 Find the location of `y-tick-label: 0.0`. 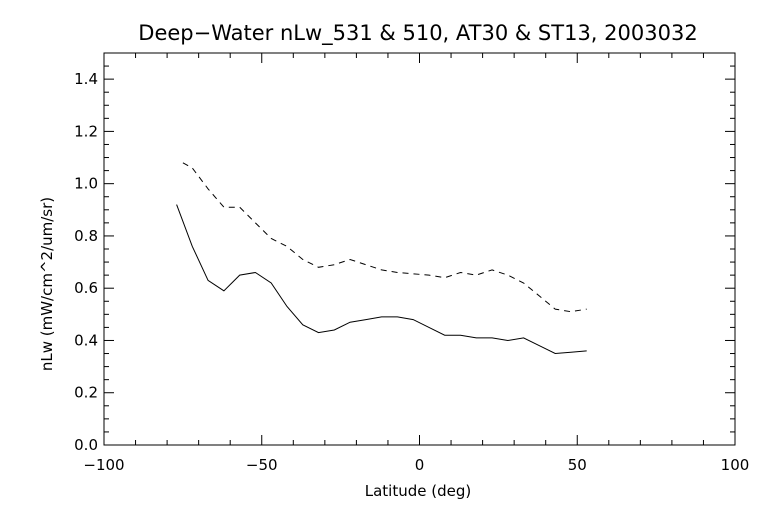

y-tick-label: 0.0 is located at coordinates (86, 445).